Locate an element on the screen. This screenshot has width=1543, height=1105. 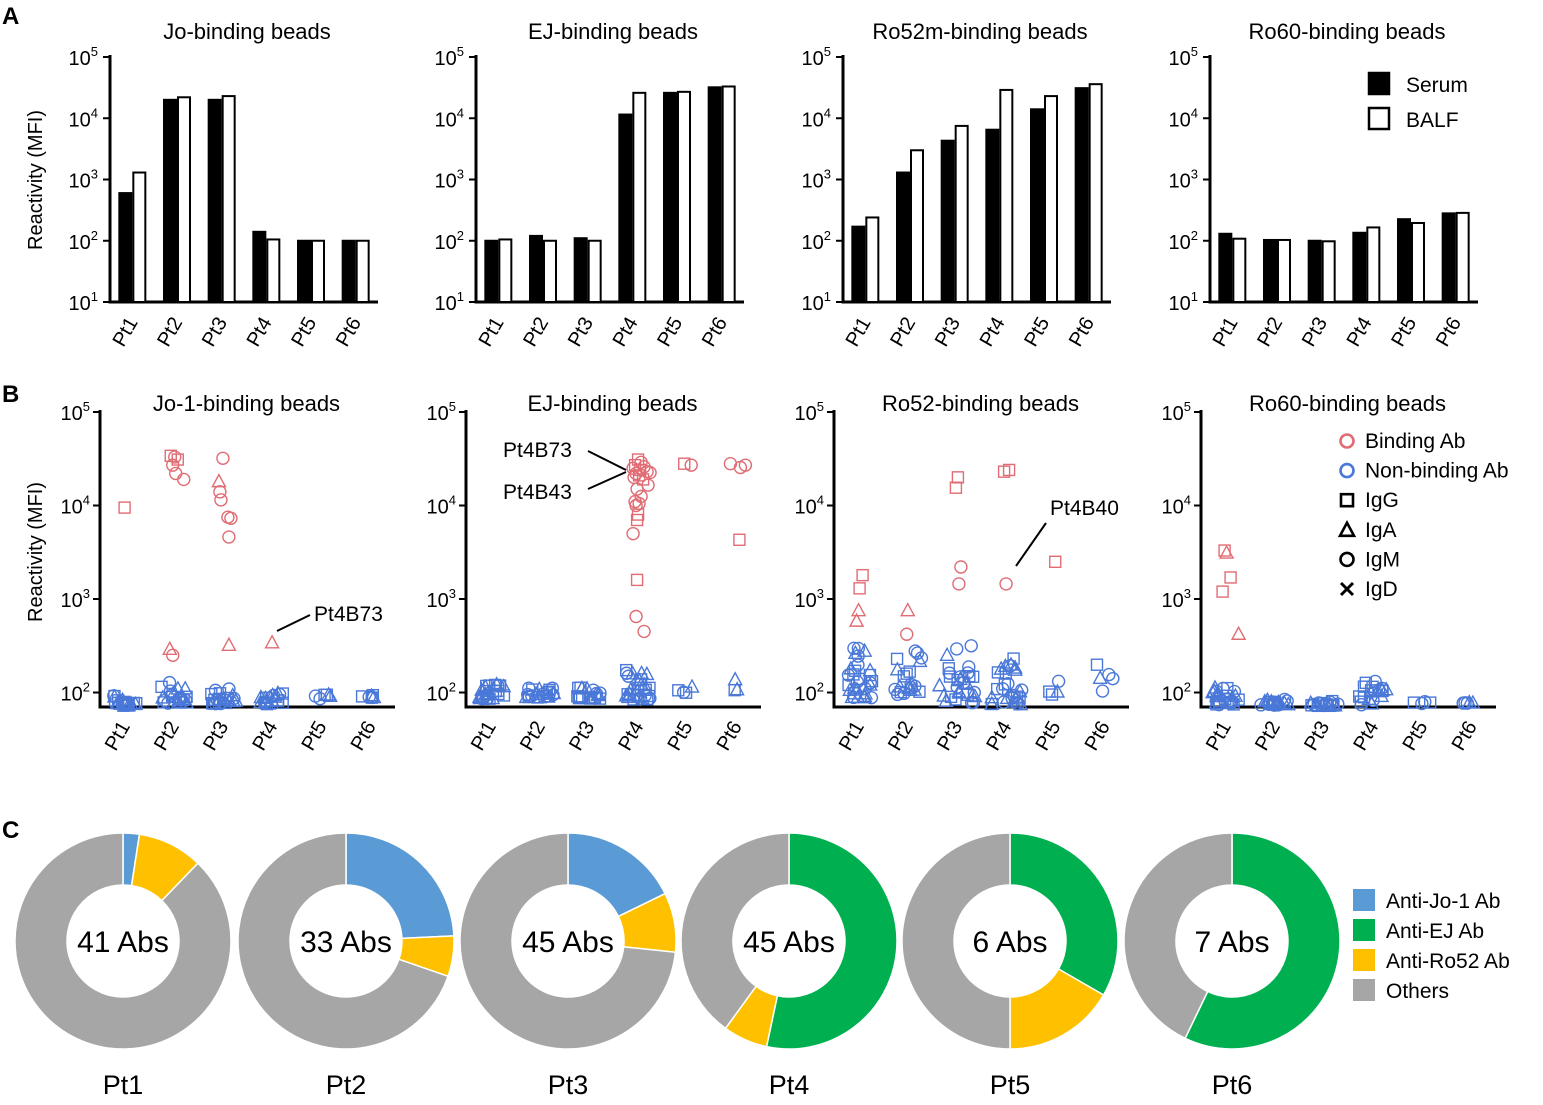
donut-center-count: 33 Abs is located at coordinates (346, 942).